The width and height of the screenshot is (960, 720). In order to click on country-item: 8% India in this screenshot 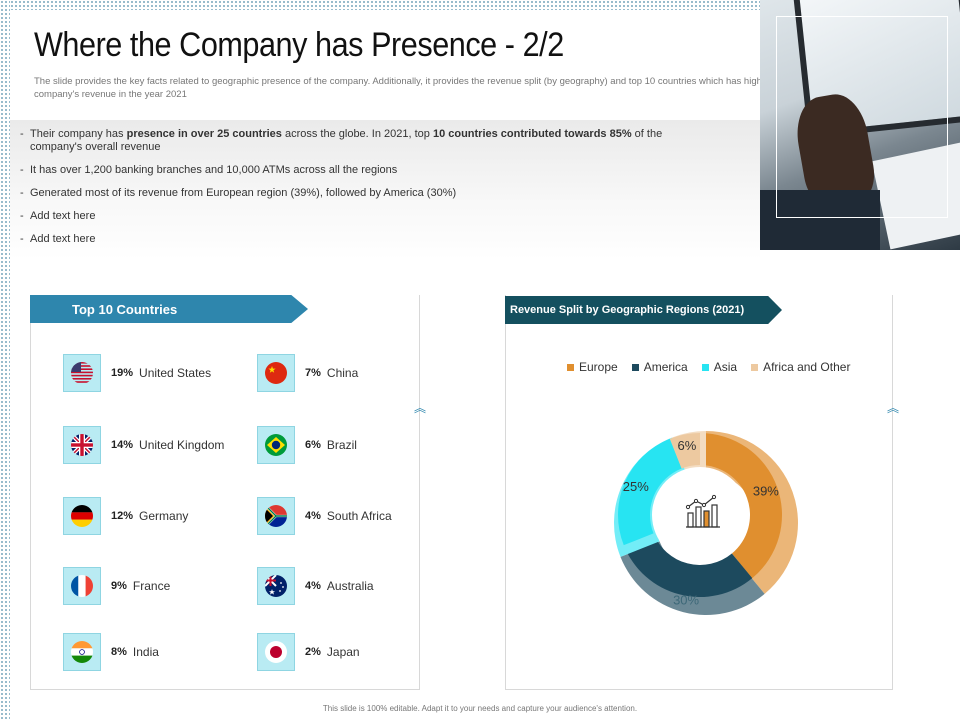, I will do `click(111, 652)`.